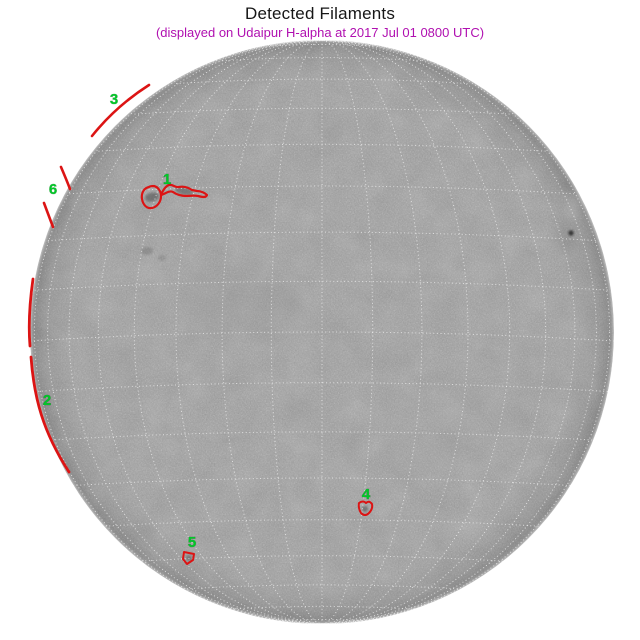 Image resolution: width=640 pixels, height=640 pixels. What do you see at coordinates (366, 494) in the screenshot?
I see `filament-label-4: 4` at bounding box center [366, 494].